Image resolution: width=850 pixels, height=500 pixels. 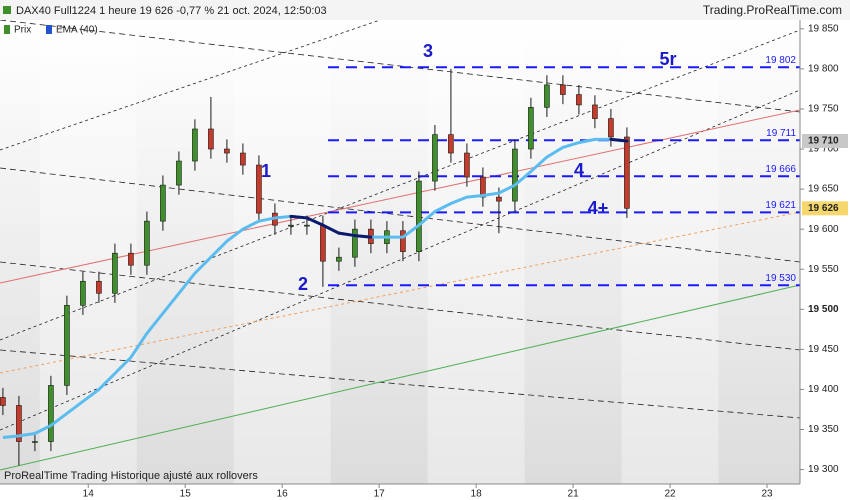 What do you see at coordinates (7, 10) in the screenshot?
I see `header-icon` at bounding box center [7, 10].